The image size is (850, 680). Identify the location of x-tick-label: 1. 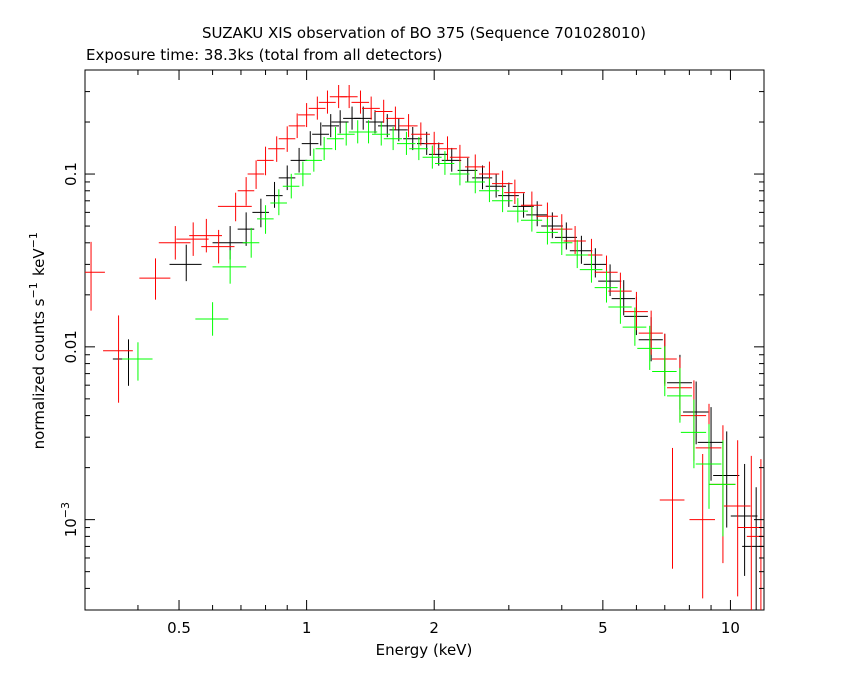
(307, 628).